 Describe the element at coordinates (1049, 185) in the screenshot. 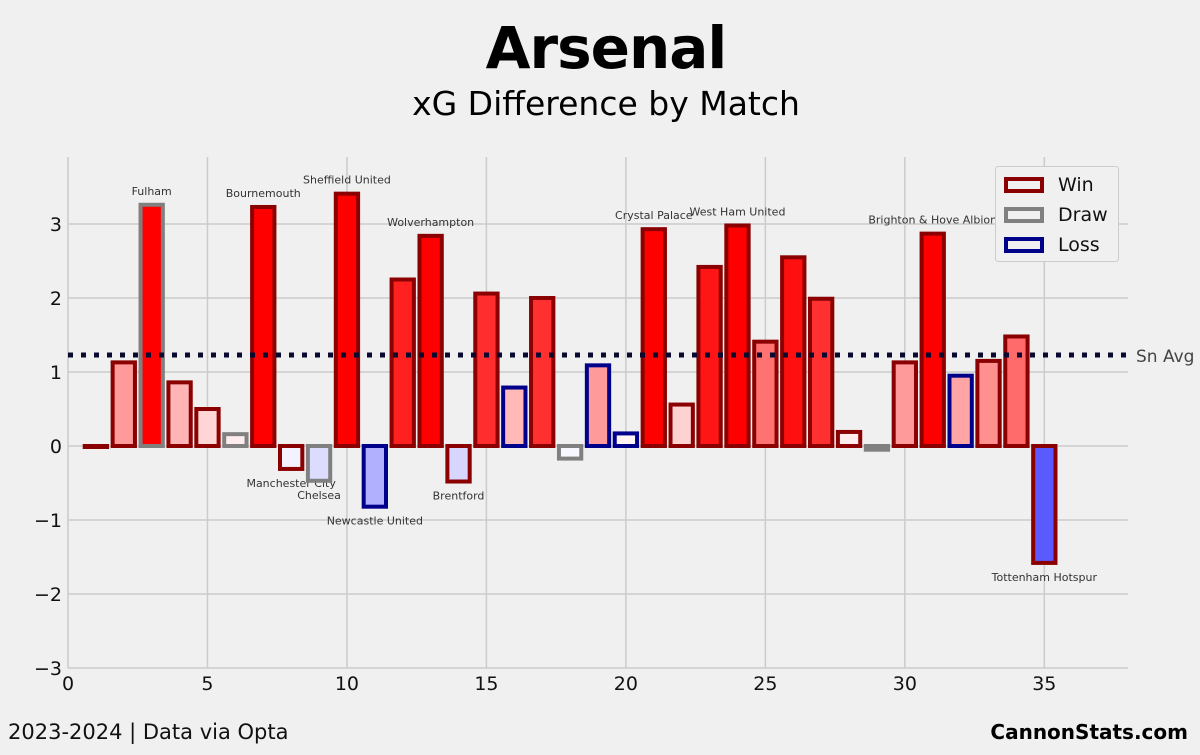

I see `legend-item-win: Win` at that location.